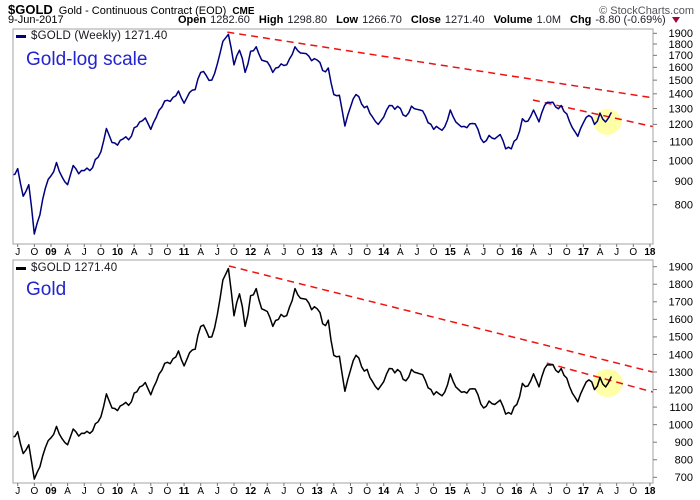 This screenshot has height=500, width=700. What do you see at coordinates (21, 268) in the screenshot?
I see `linear-series-dash-icon` at bounding box center [21, 268].